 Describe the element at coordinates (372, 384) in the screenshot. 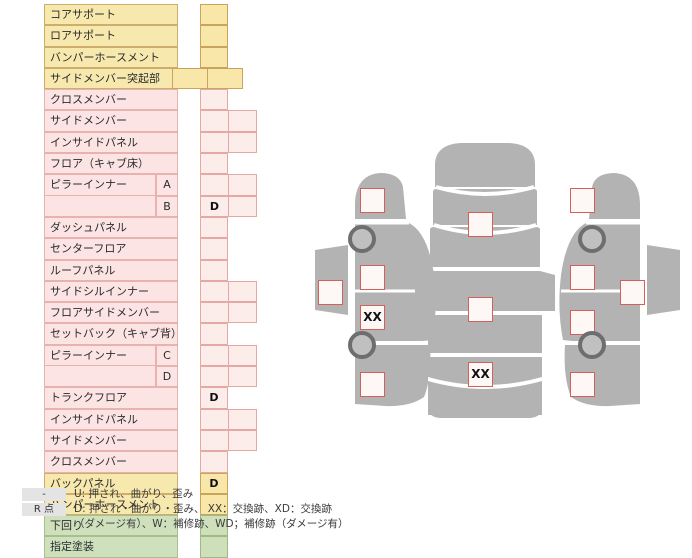

I see `left-side-rear-panel-mark` at that location.